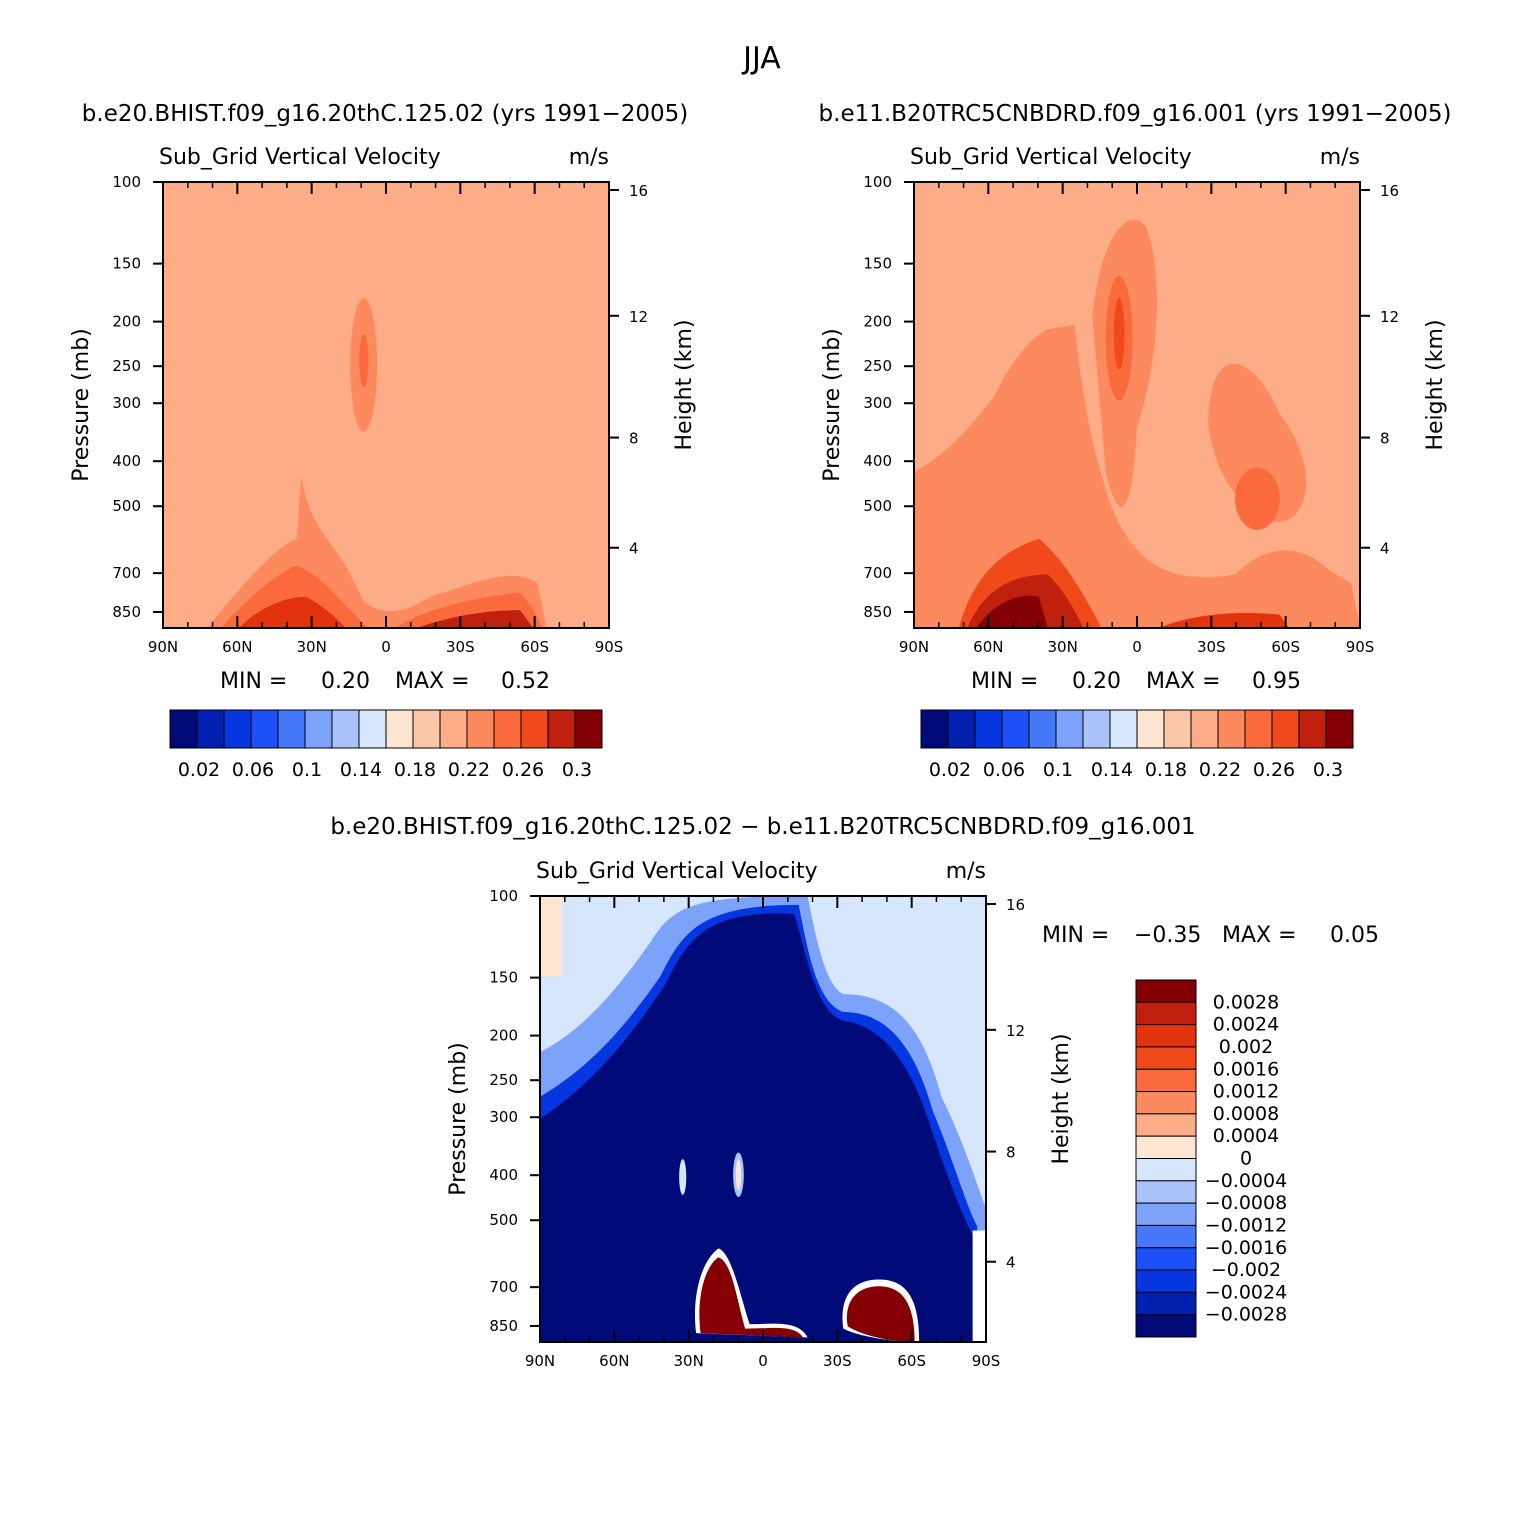  What do you see at coordinates (677, 871) in the screenshot?
I see `variable-label: Sub_Grid Vertical Velocity` at bounding box center [677, 871].